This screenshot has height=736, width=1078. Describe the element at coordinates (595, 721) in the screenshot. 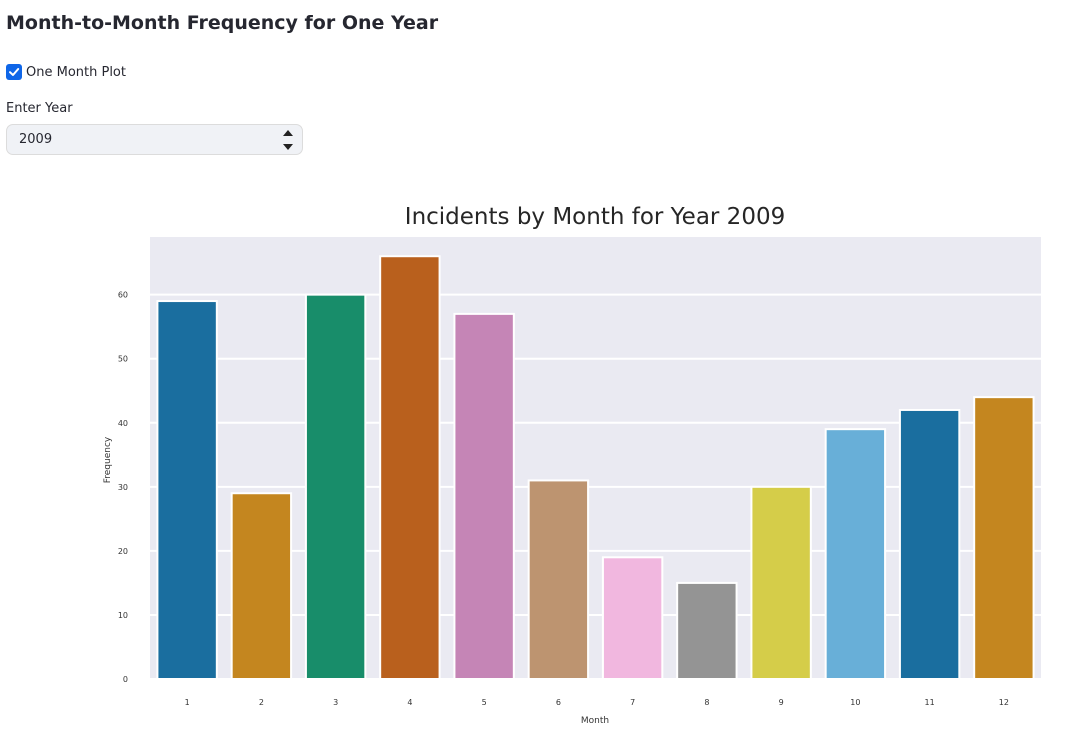

I see `x-axis-label: Month` at that location.